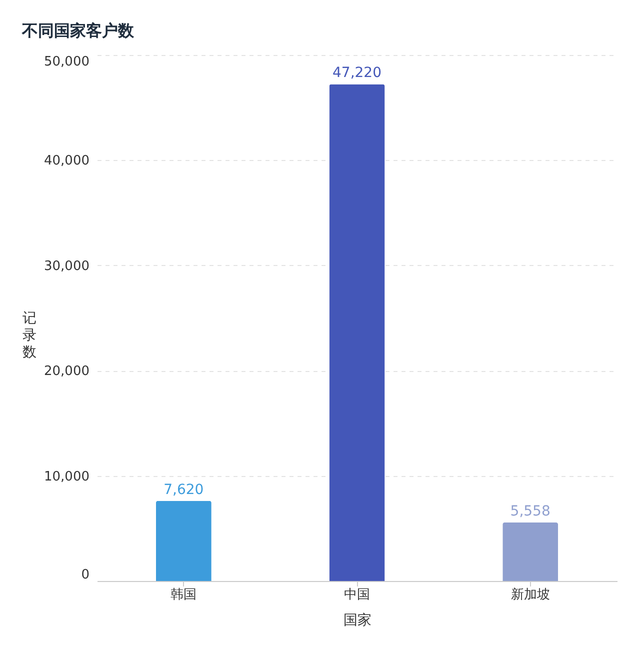  What do you see at coordinates (67, 372) in the screenshot?
I see `y-tick-label: 20,000` at bounding box center [67, 372].